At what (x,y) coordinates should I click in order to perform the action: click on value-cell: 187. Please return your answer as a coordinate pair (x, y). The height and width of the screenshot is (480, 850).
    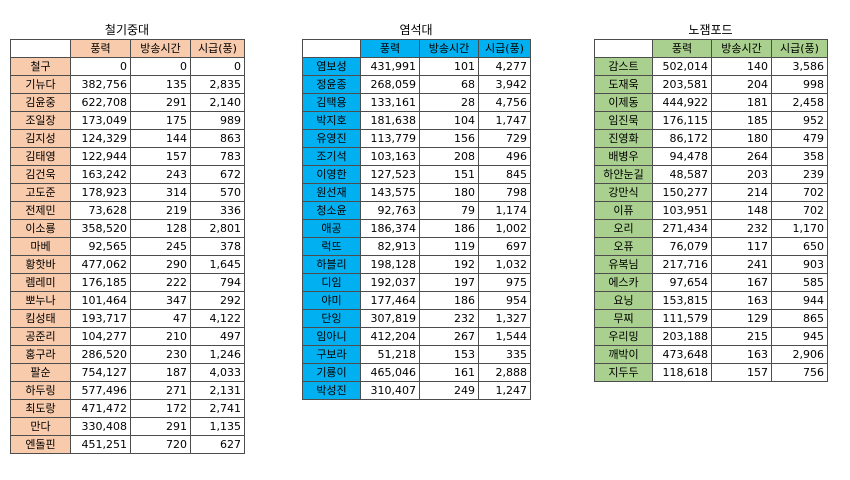
    Looking at the image, I should click on (160, 372).